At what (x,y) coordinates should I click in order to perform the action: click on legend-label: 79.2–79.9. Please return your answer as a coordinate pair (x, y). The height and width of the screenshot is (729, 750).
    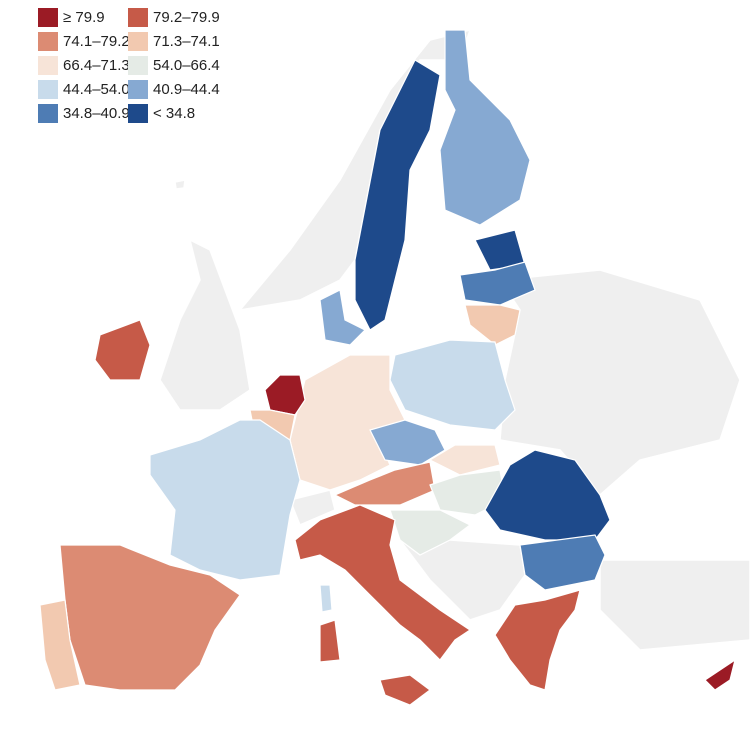
    Looking at the image, I should click on (186, 17).